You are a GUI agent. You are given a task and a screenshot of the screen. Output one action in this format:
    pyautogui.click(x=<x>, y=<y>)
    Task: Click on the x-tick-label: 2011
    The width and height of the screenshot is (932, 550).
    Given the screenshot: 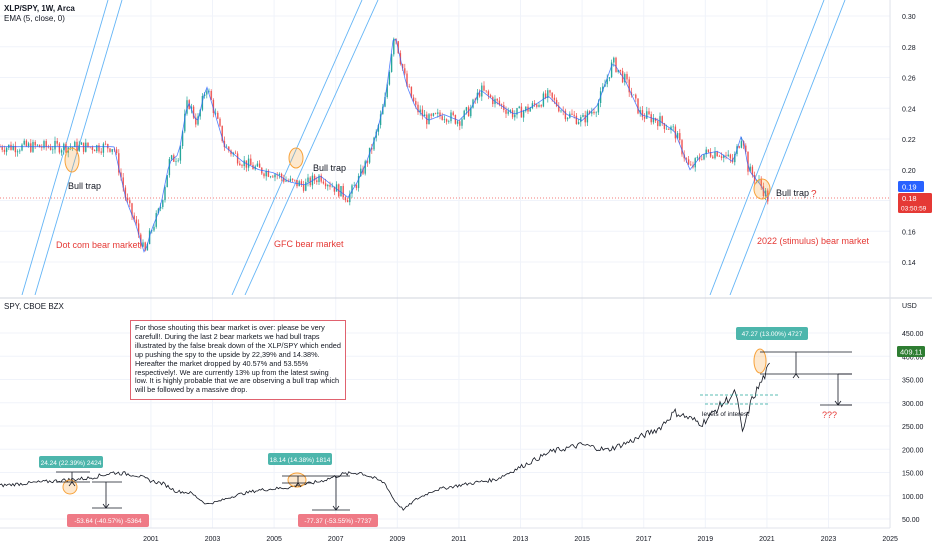 What is the action you would take?
    pyautogui.click(x=458, y=539)
    